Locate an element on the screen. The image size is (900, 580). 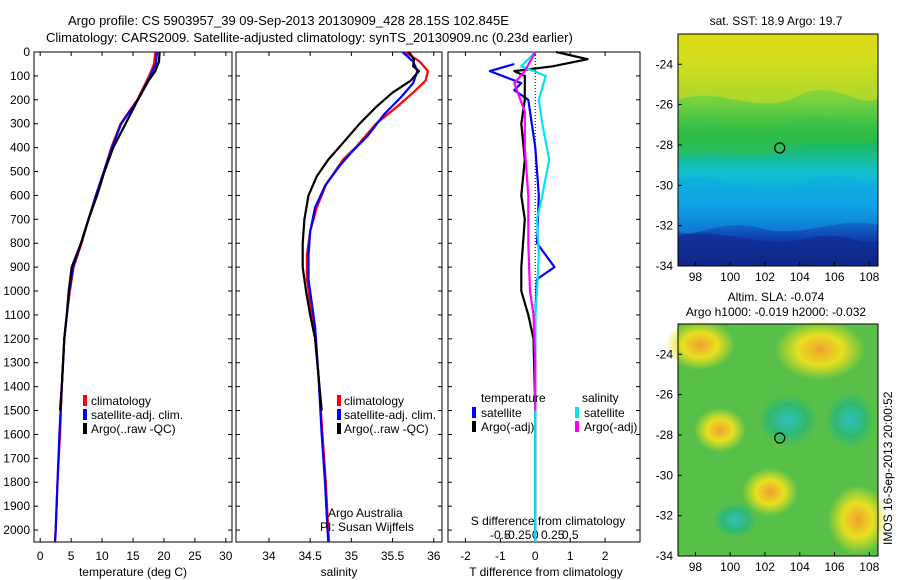
map-lon-tick-label: 104 is located at coordinates (800, 277).